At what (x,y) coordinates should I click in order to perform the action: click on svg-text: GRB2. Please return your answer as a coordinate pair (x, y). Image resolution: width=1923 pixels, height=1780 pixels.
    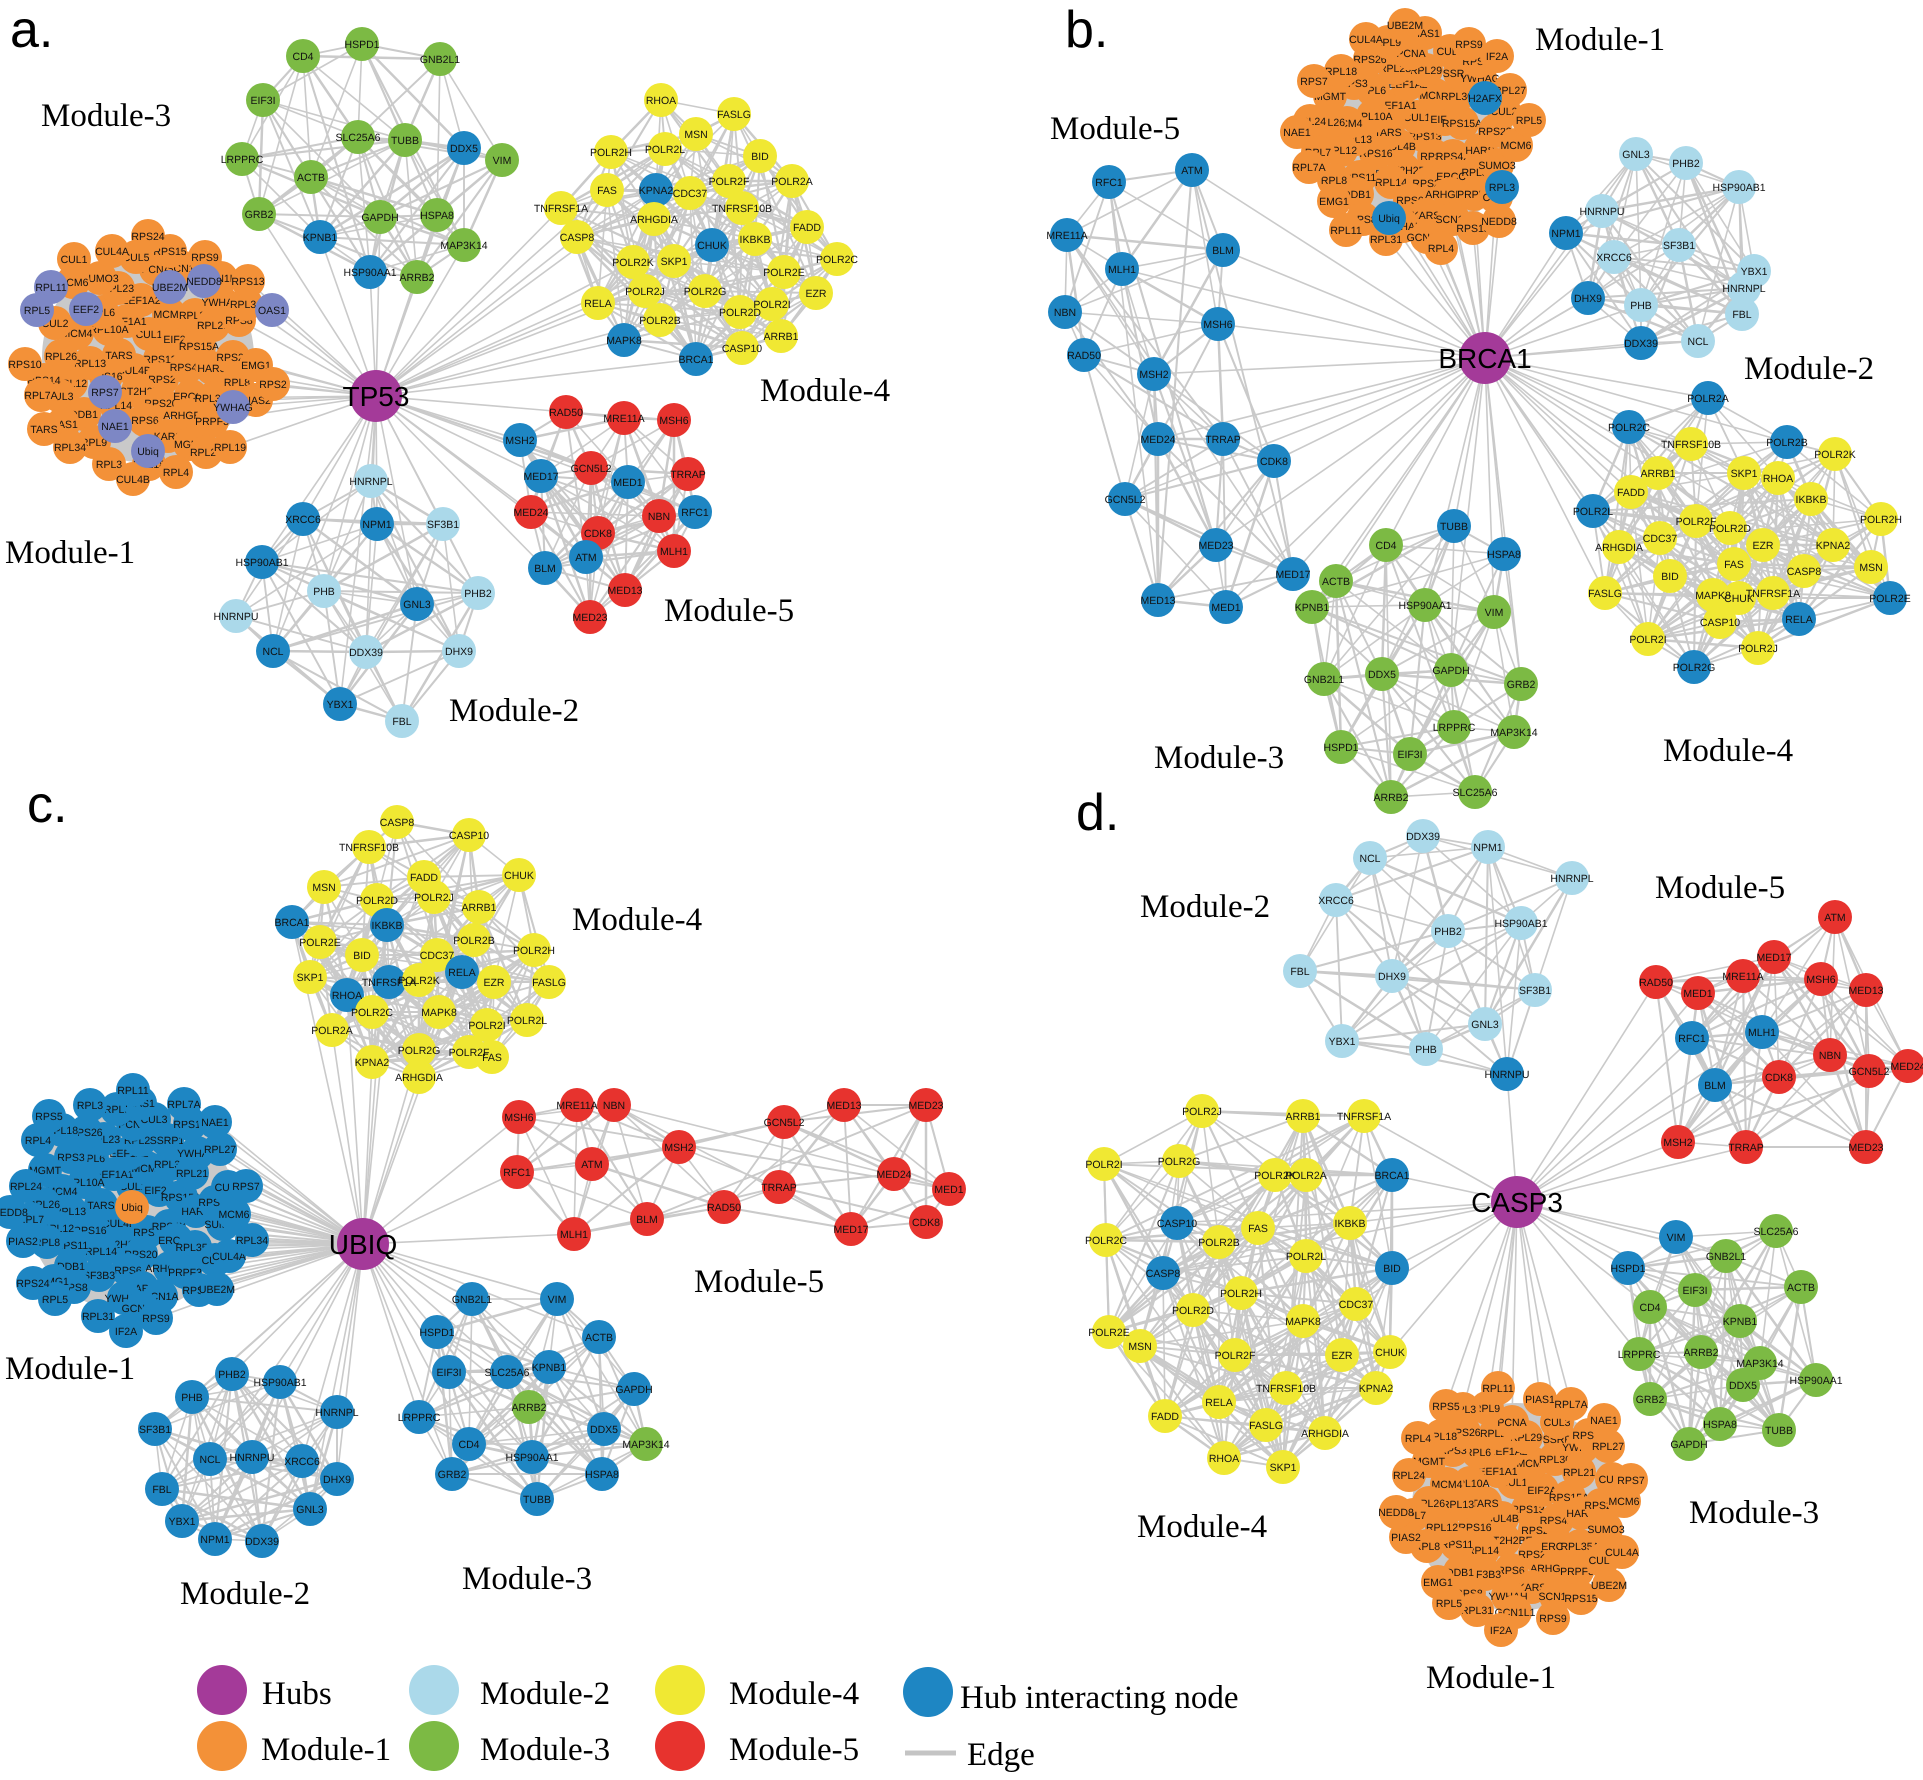
    Looking at the image, I should click on (259, 215).